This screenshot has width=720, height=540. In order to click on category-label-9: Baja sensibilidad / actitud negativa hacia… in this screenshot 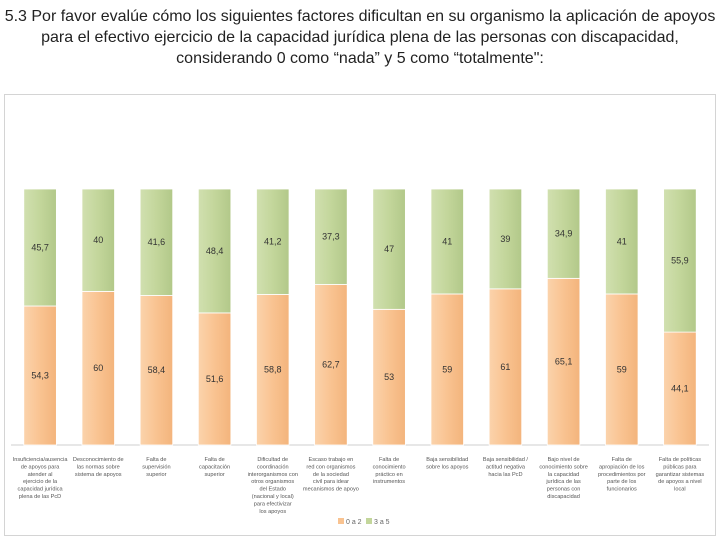, I will do `click(506, 467)`.